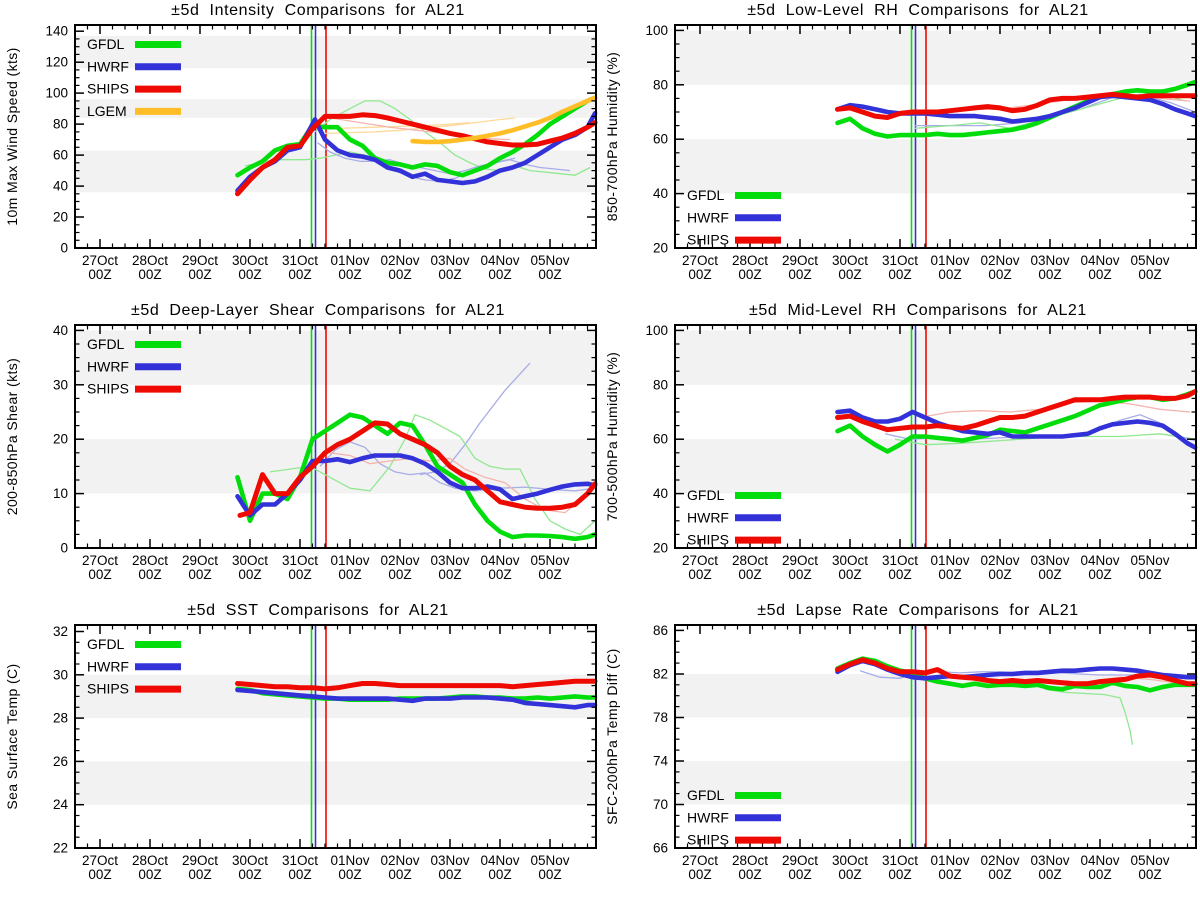  What do you see at coordinates (318, 10) in the screenshot?
I see `chart-title: ±5d Intensity Comparisons for AL21` at bounding box center [318, 10].